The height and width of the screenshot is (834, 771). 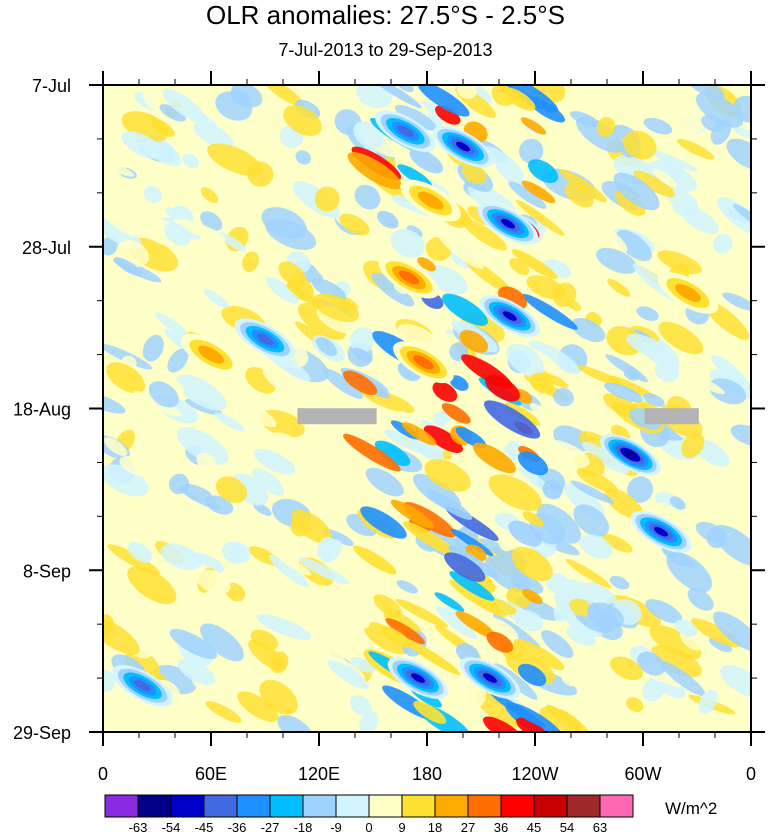 I want to click on x-tick-label: 120W, so click(x=534, y=774).